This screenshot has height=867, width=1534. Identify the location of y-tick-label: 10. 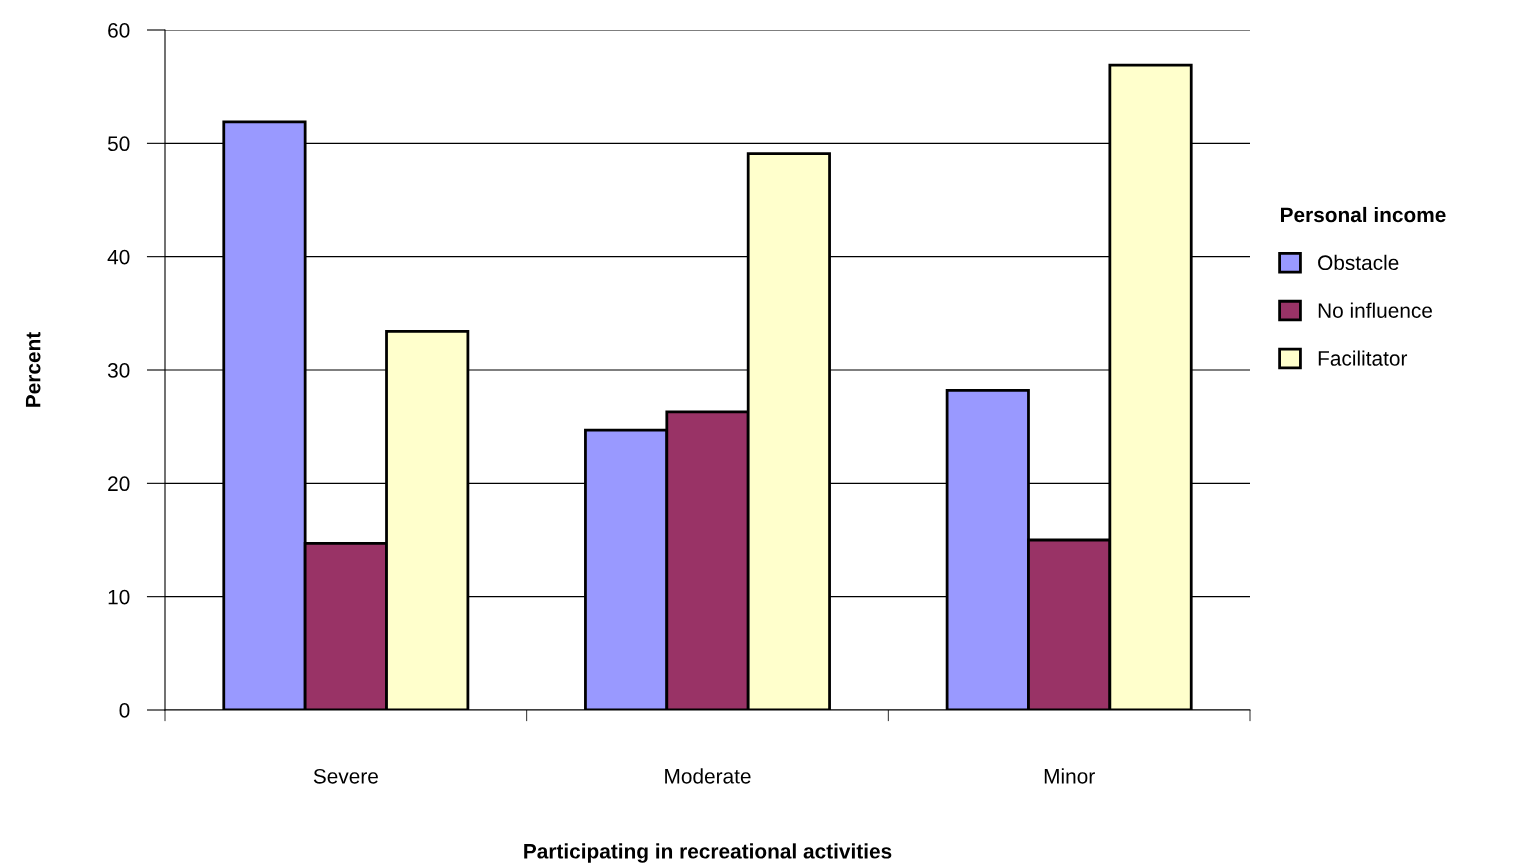
(119, 597).